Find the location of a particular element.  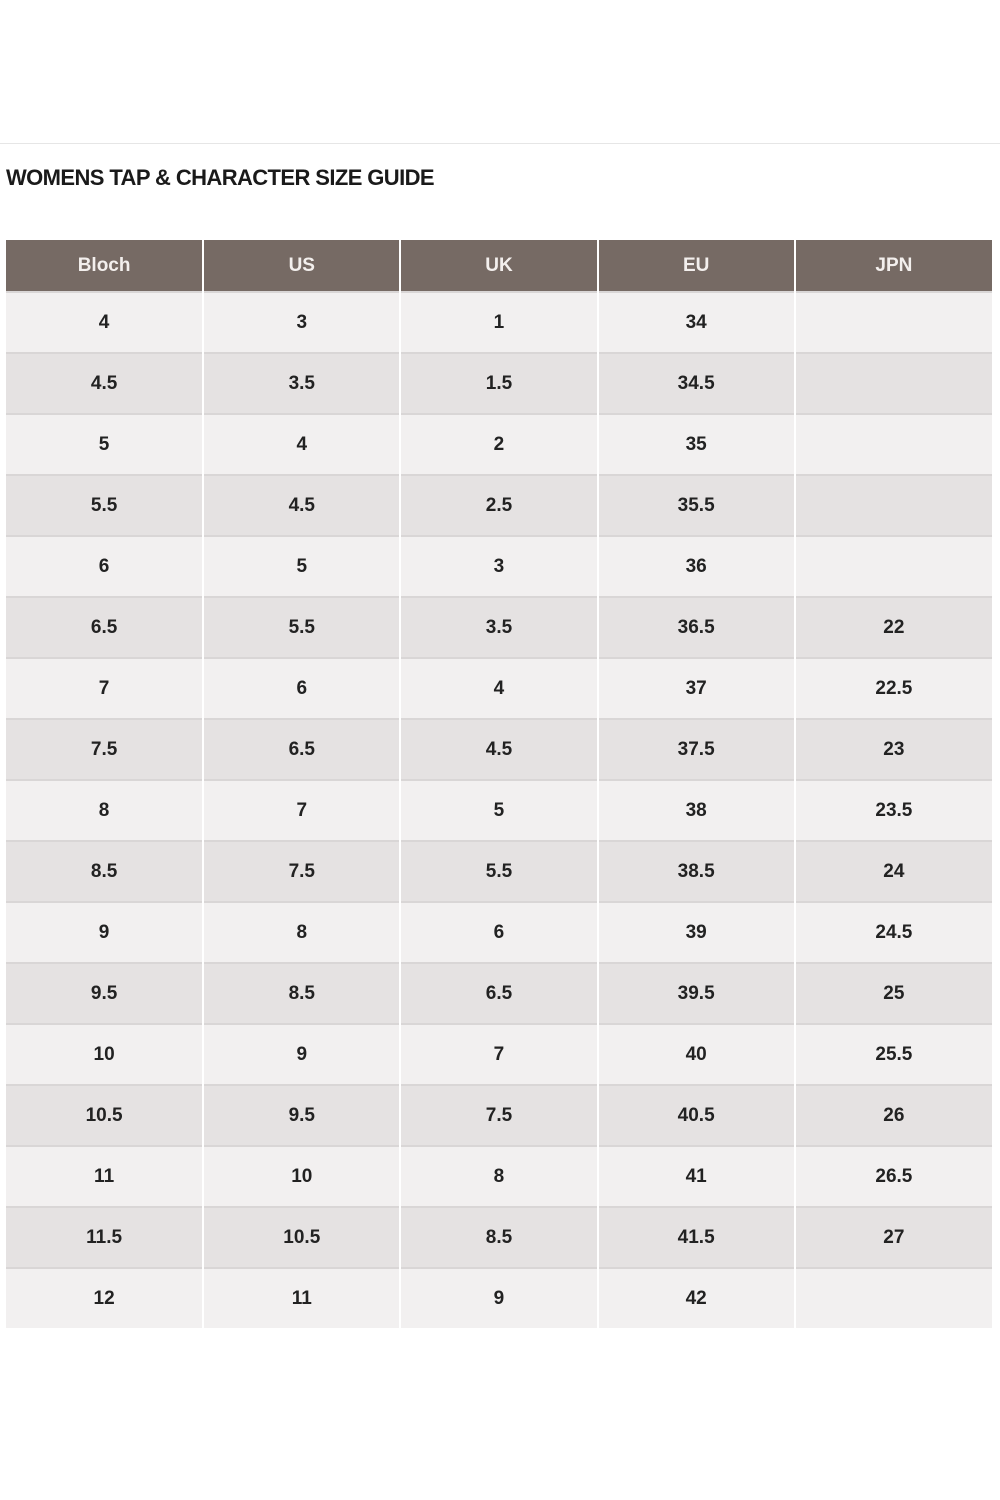

cell-bloch: 5 is located at coordinates (105, 444).